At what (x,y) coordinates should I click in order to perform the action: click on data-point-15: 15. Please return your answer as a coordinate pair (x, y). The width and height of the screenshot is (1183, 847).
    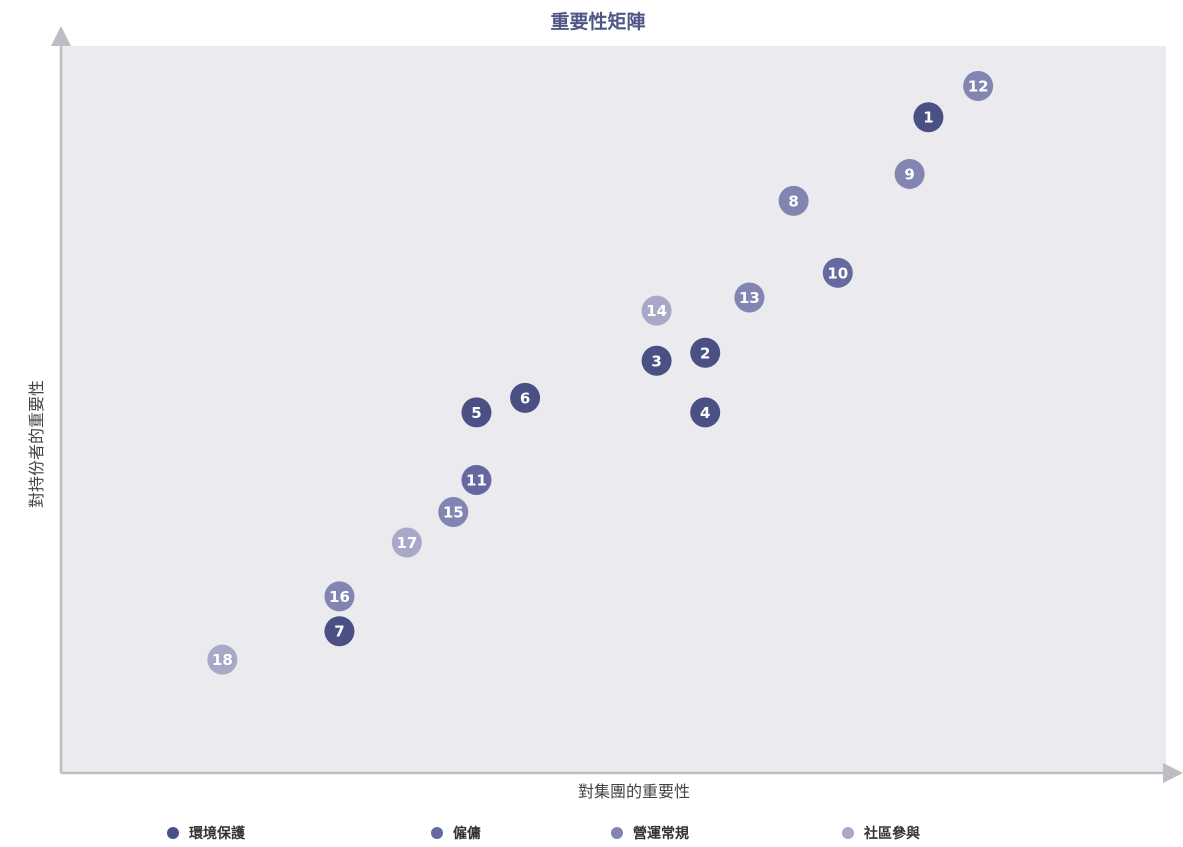
    Looking at the image, I should click on (453, 512).